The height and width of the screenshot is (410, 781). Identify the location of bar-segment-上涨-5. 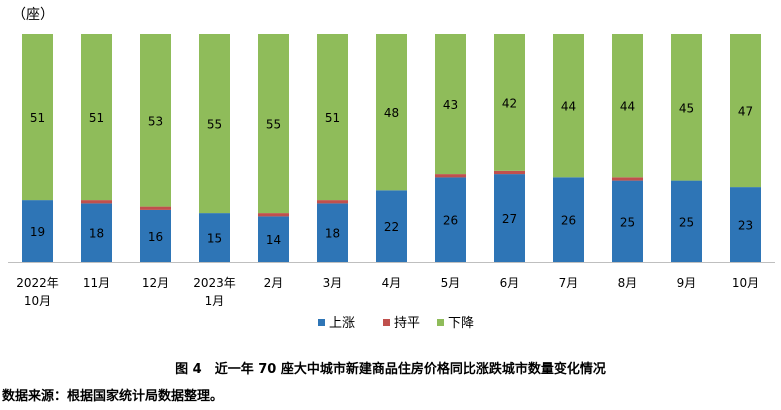
(332, 232).